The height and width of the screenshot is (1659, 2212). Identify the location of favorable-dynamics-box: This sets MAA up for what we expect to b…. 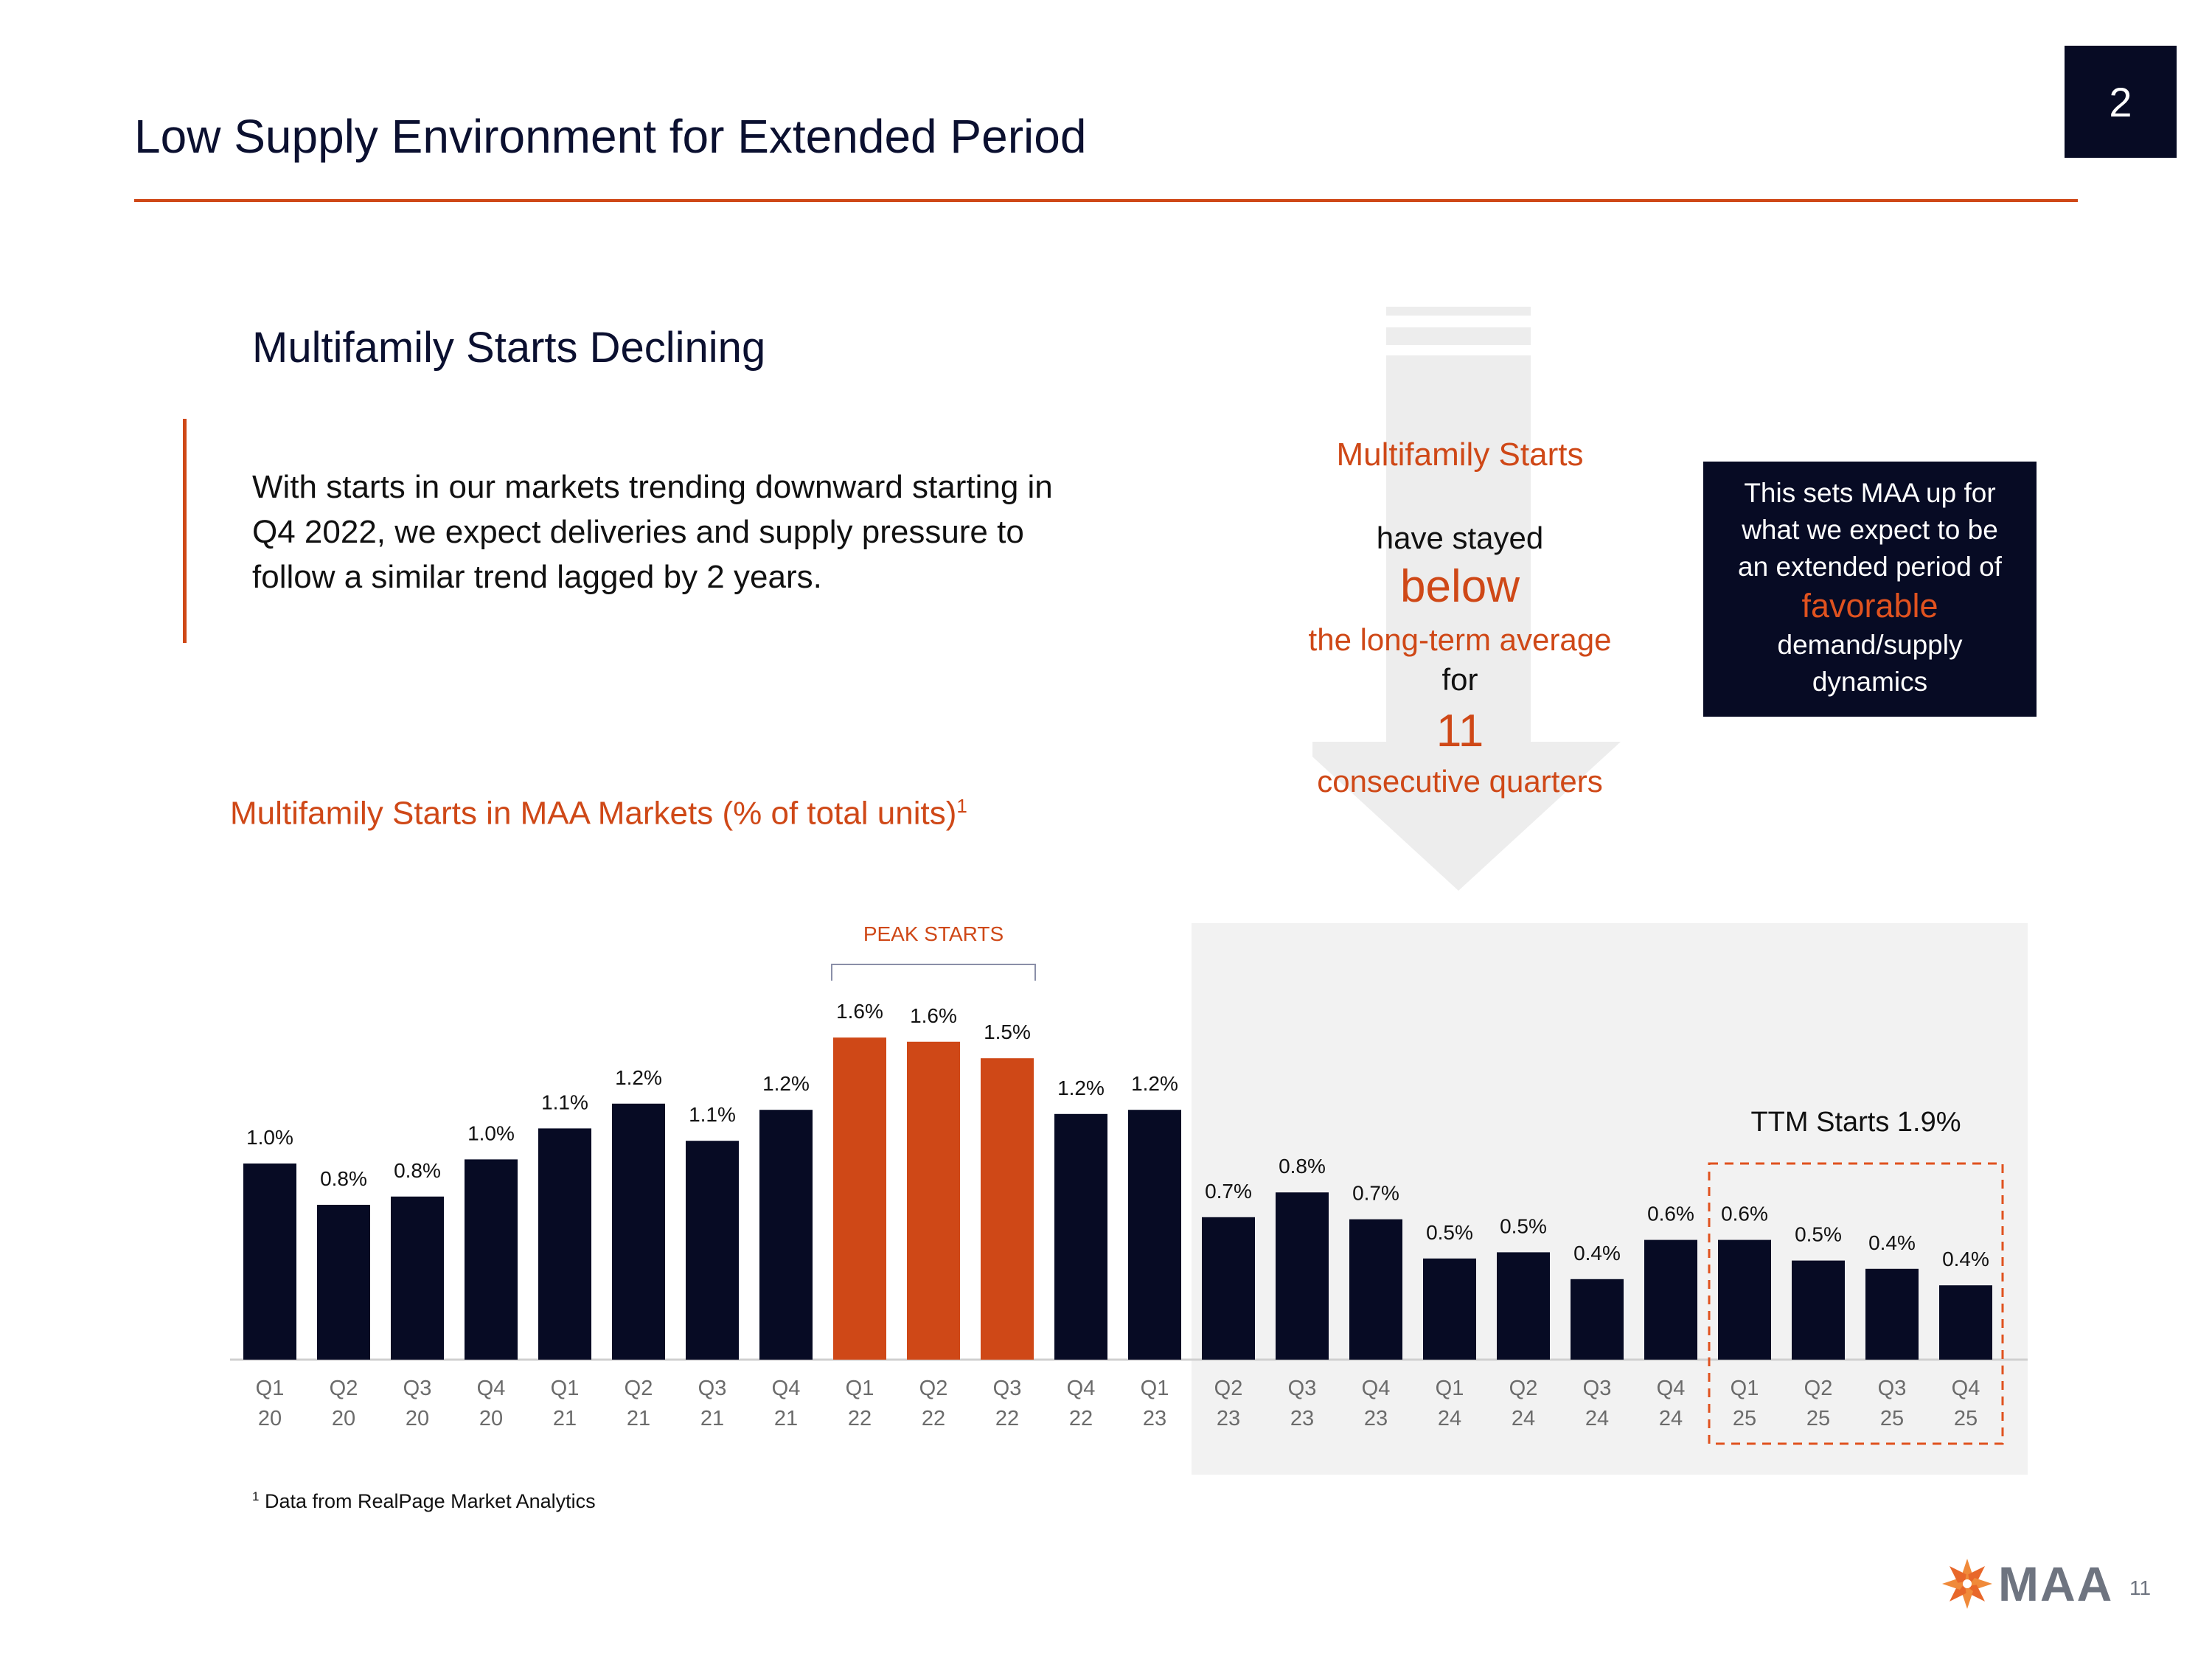
(1870, 589).